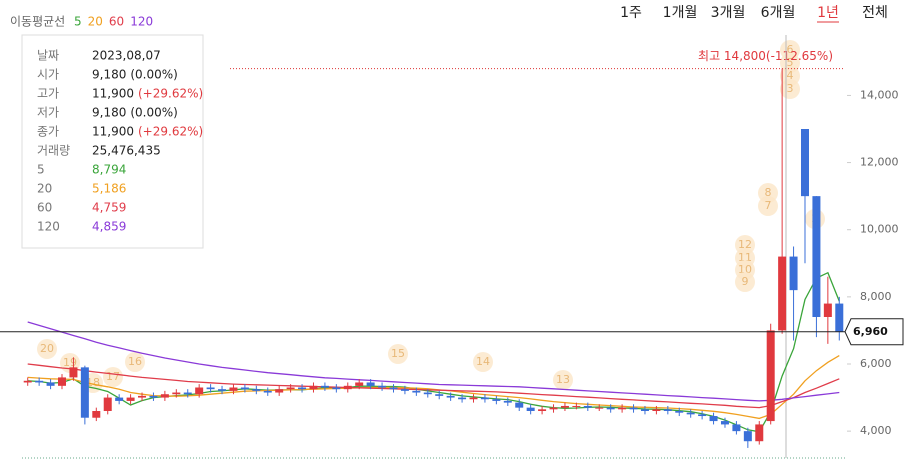 The height and width of the screenshot is (461, 905). Describe the element at coordinates (790, 49) in the screenshot. I see `event-marker-label: 6` at that location.